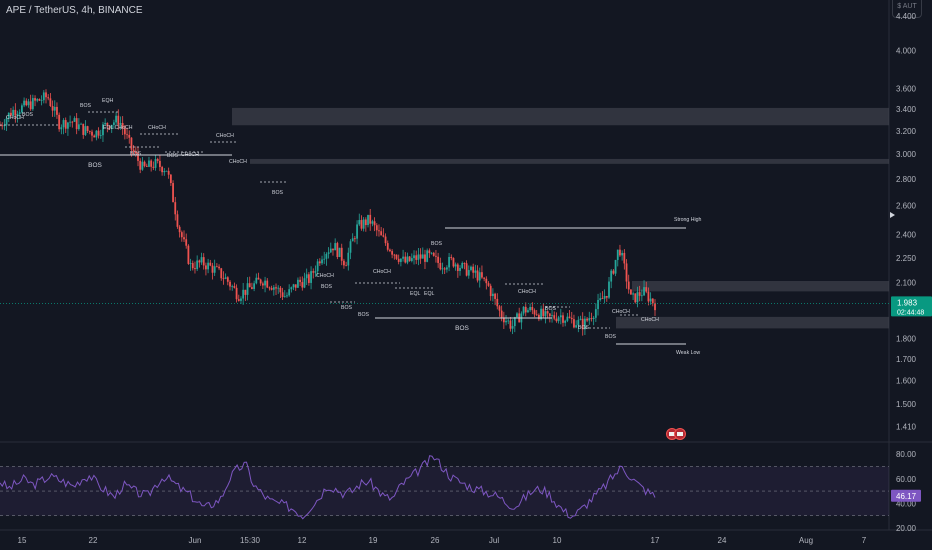 This screenshot has height=550, width=932. Describe the element at coordinates (22, 540) in the screenshot. I see `time-tick-label: 15` at that location.